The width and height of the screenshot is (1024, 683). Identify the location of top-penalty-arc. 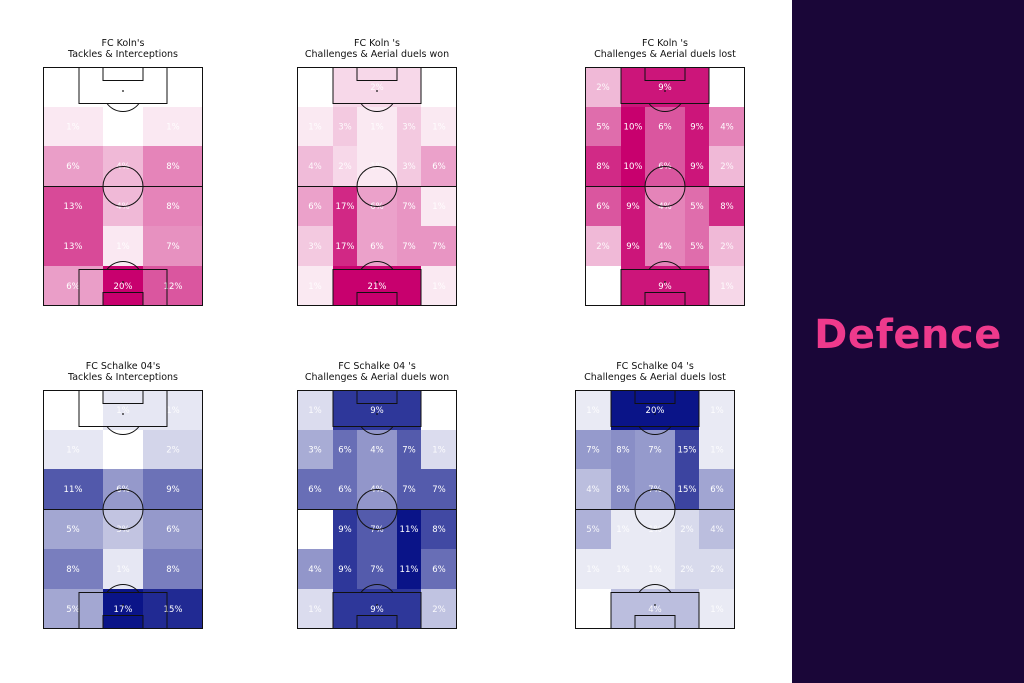
(665, 107).